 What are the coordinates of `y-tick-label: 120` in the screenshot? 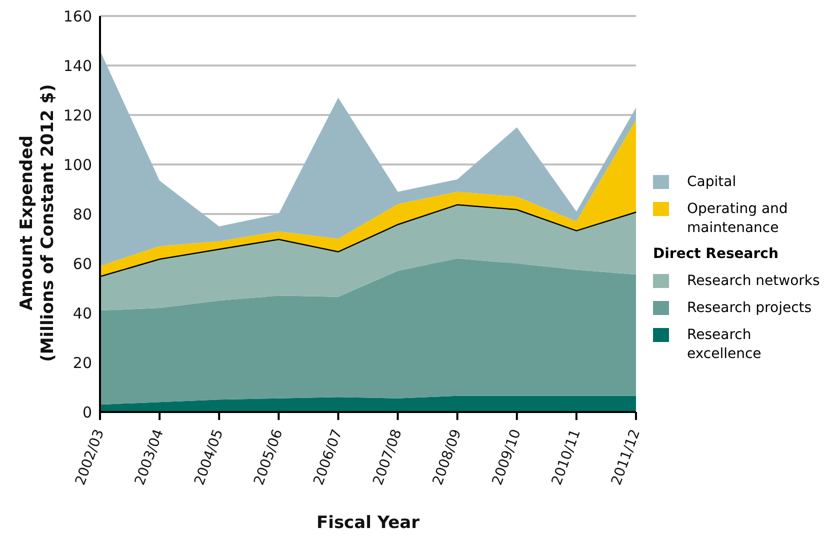 It's located at (77, 115).